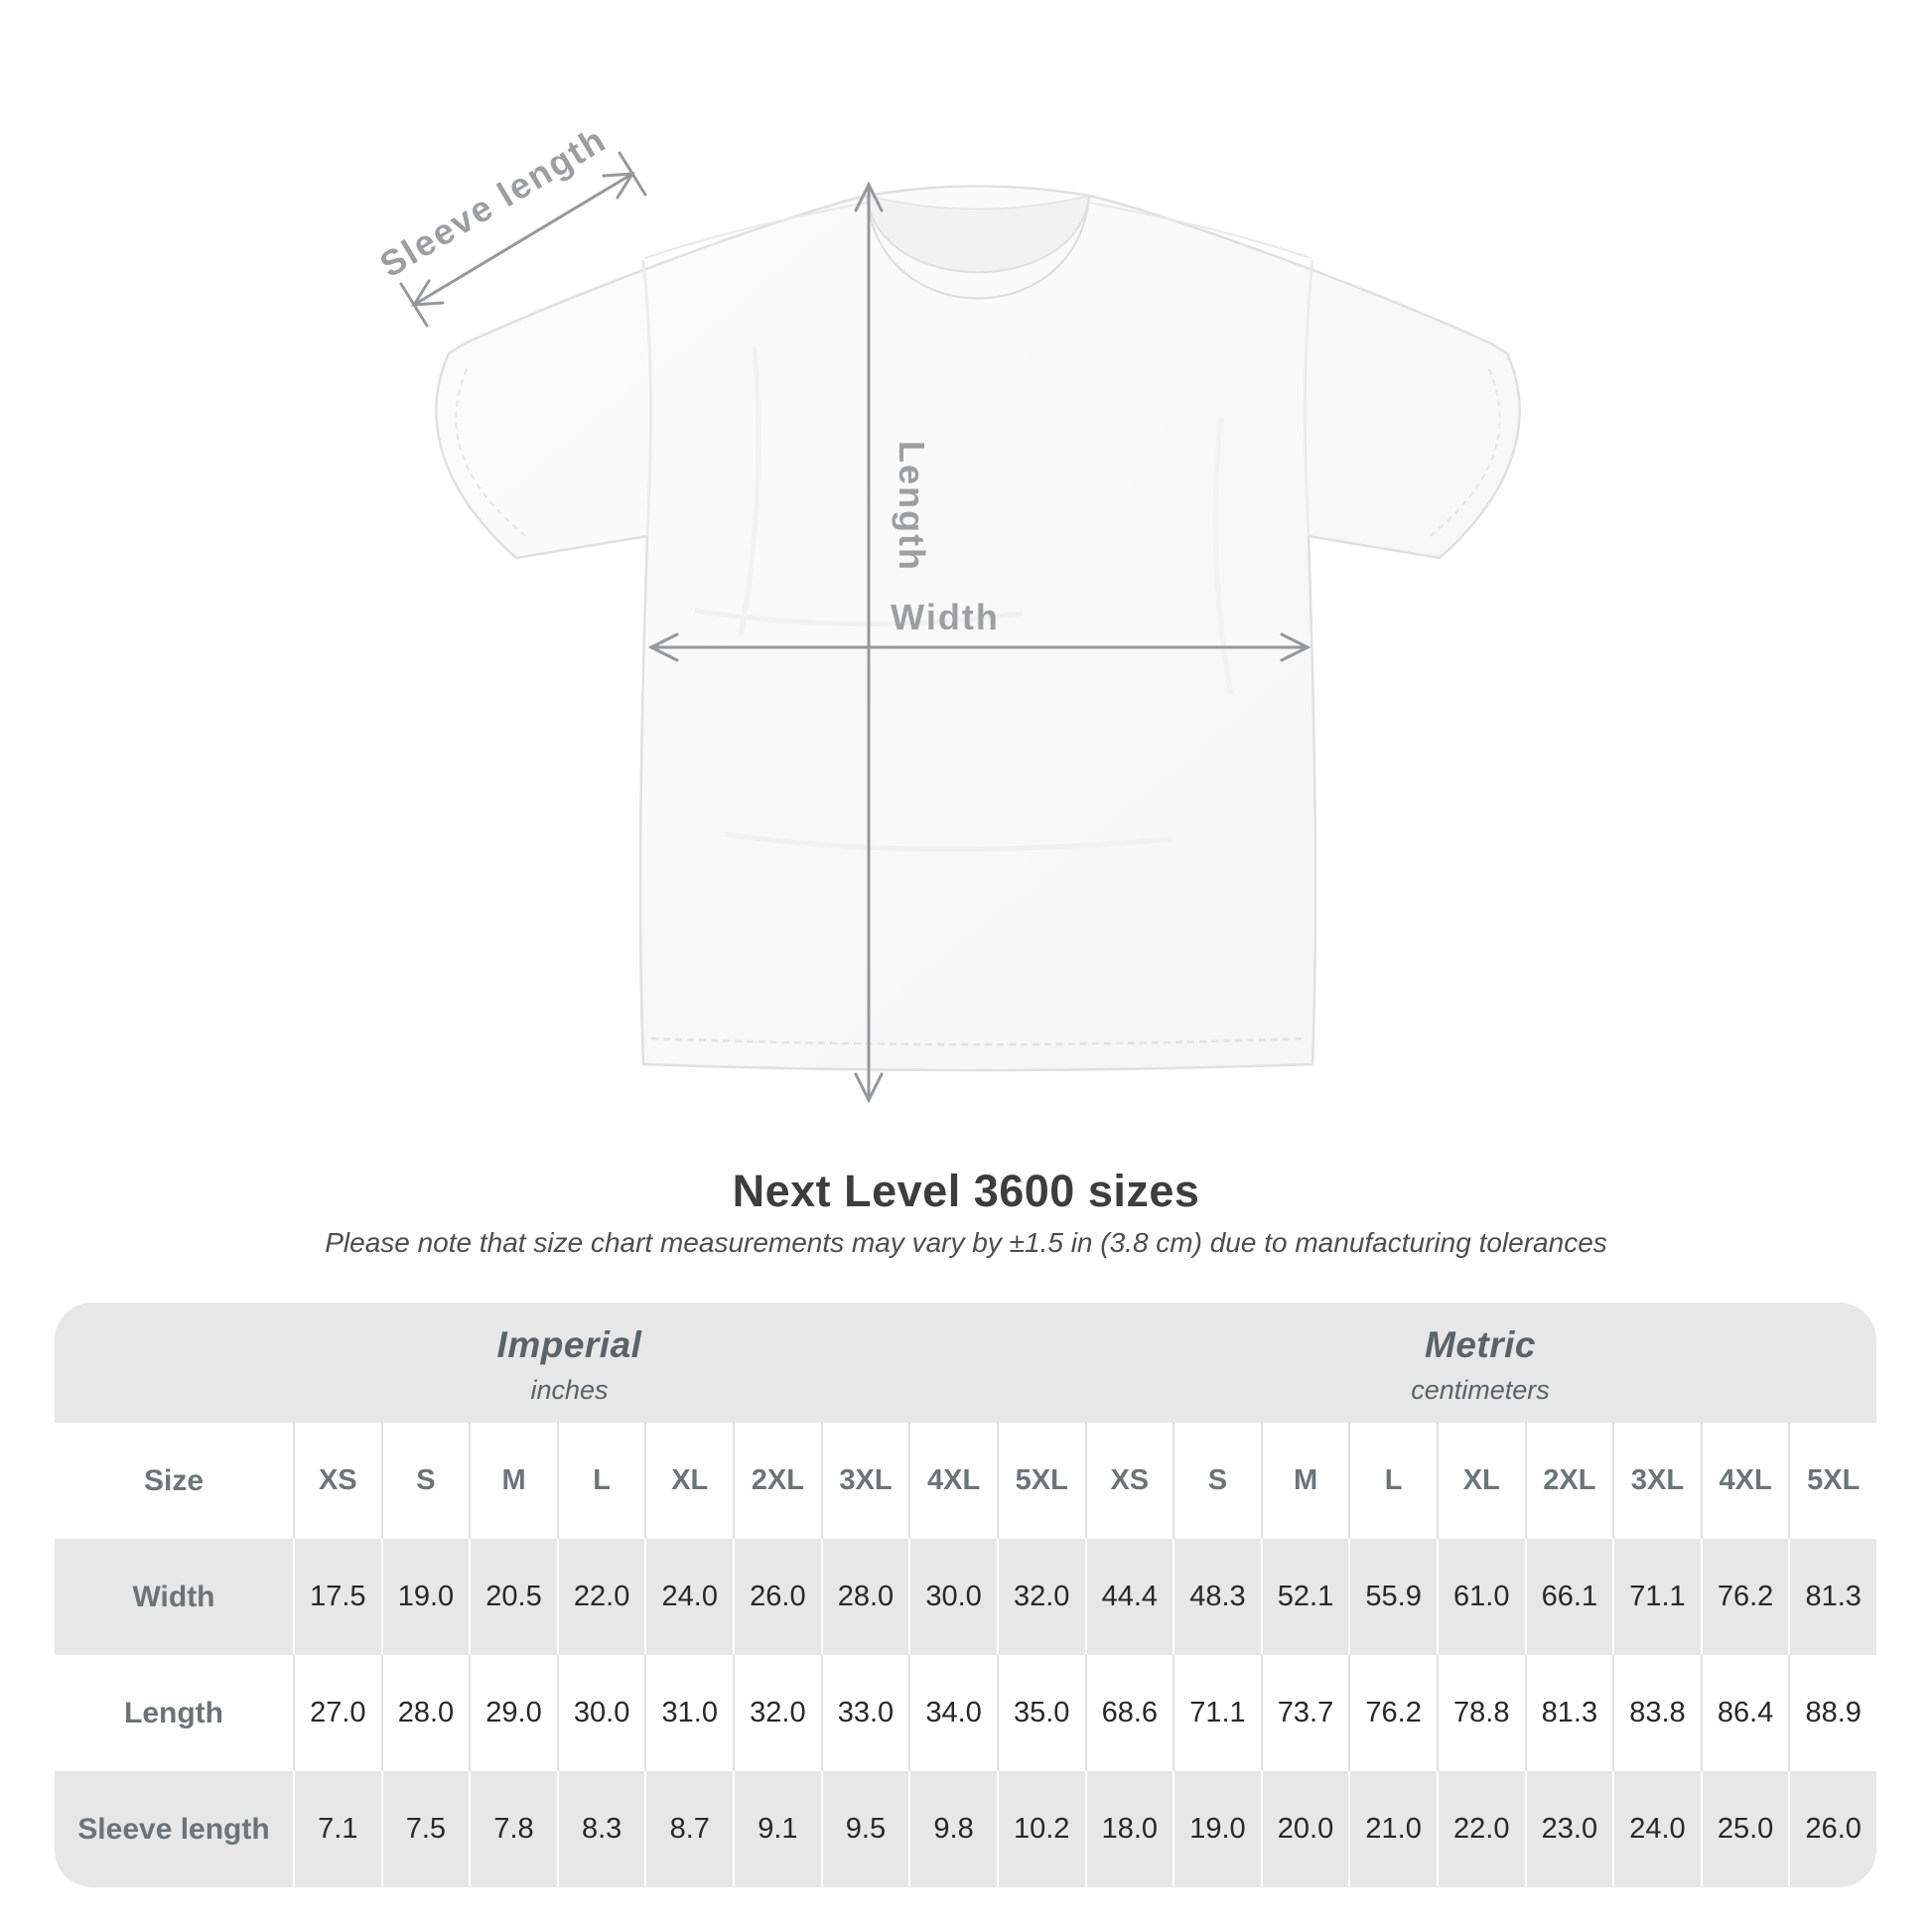 The height and width of the screenshot is (1932, 1932). What do you see at coordinates (688, 1713) in the screenshot?
I see `imperial-value: 31.0` at bounding box center [688, 1713].